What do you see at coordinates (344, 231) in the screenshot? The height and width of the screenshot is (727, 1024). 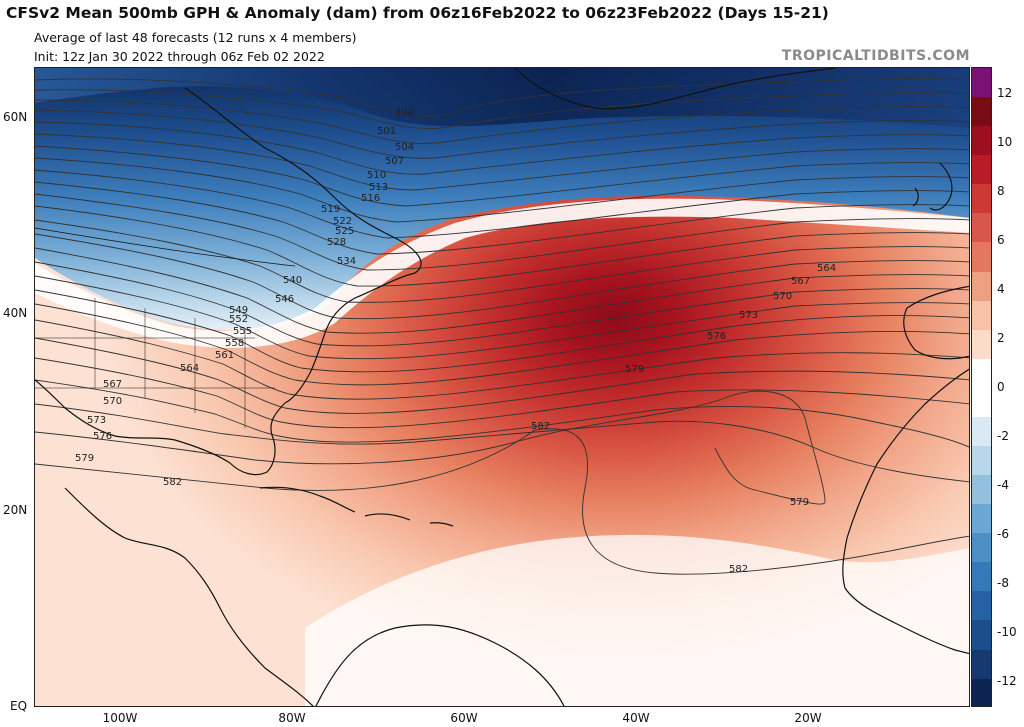 I see `contour-label: 525` at bounding box center [344, 231].